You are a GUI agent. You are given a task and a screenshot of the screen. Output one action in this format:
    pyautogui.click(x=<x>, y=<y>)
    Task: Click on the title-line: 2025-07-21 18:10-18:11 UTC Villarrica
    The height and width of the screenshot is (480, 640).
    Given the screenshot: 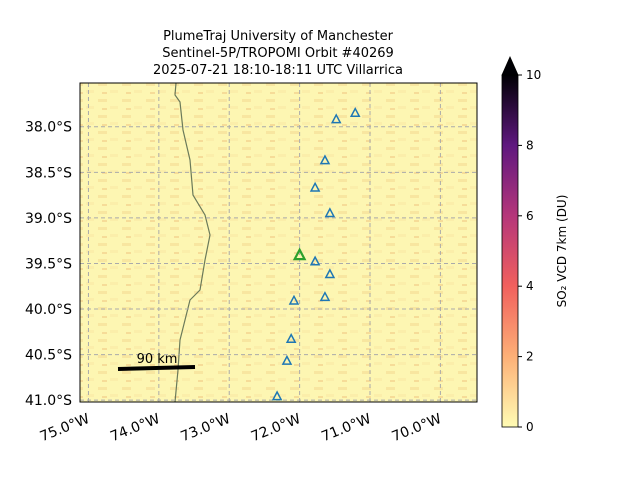 What is the action you would take?
    pyautogui.click(x=278, y=70)
    